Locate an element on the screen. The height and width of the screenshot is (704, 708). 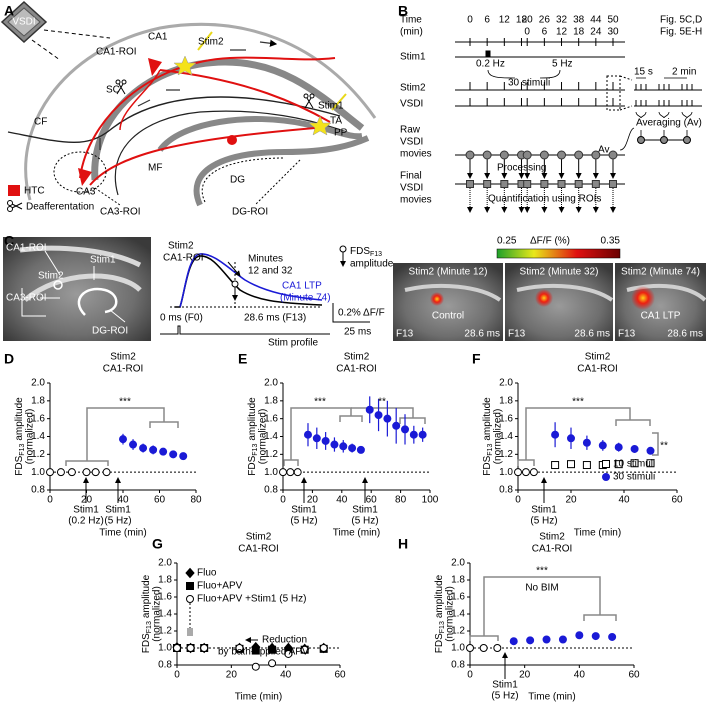
diagram-label: Fig. 5E-H is located at coordinates (681, 32).